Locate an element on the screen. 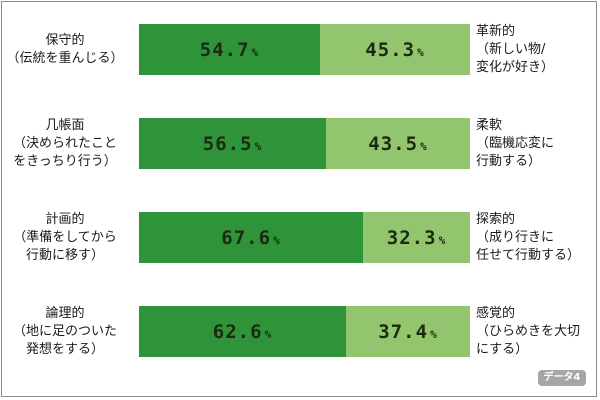 Image resolution: width=600 pixels, height=400 pixels. bar-segment-right: 45.3% is located at coordinates (395, 49).